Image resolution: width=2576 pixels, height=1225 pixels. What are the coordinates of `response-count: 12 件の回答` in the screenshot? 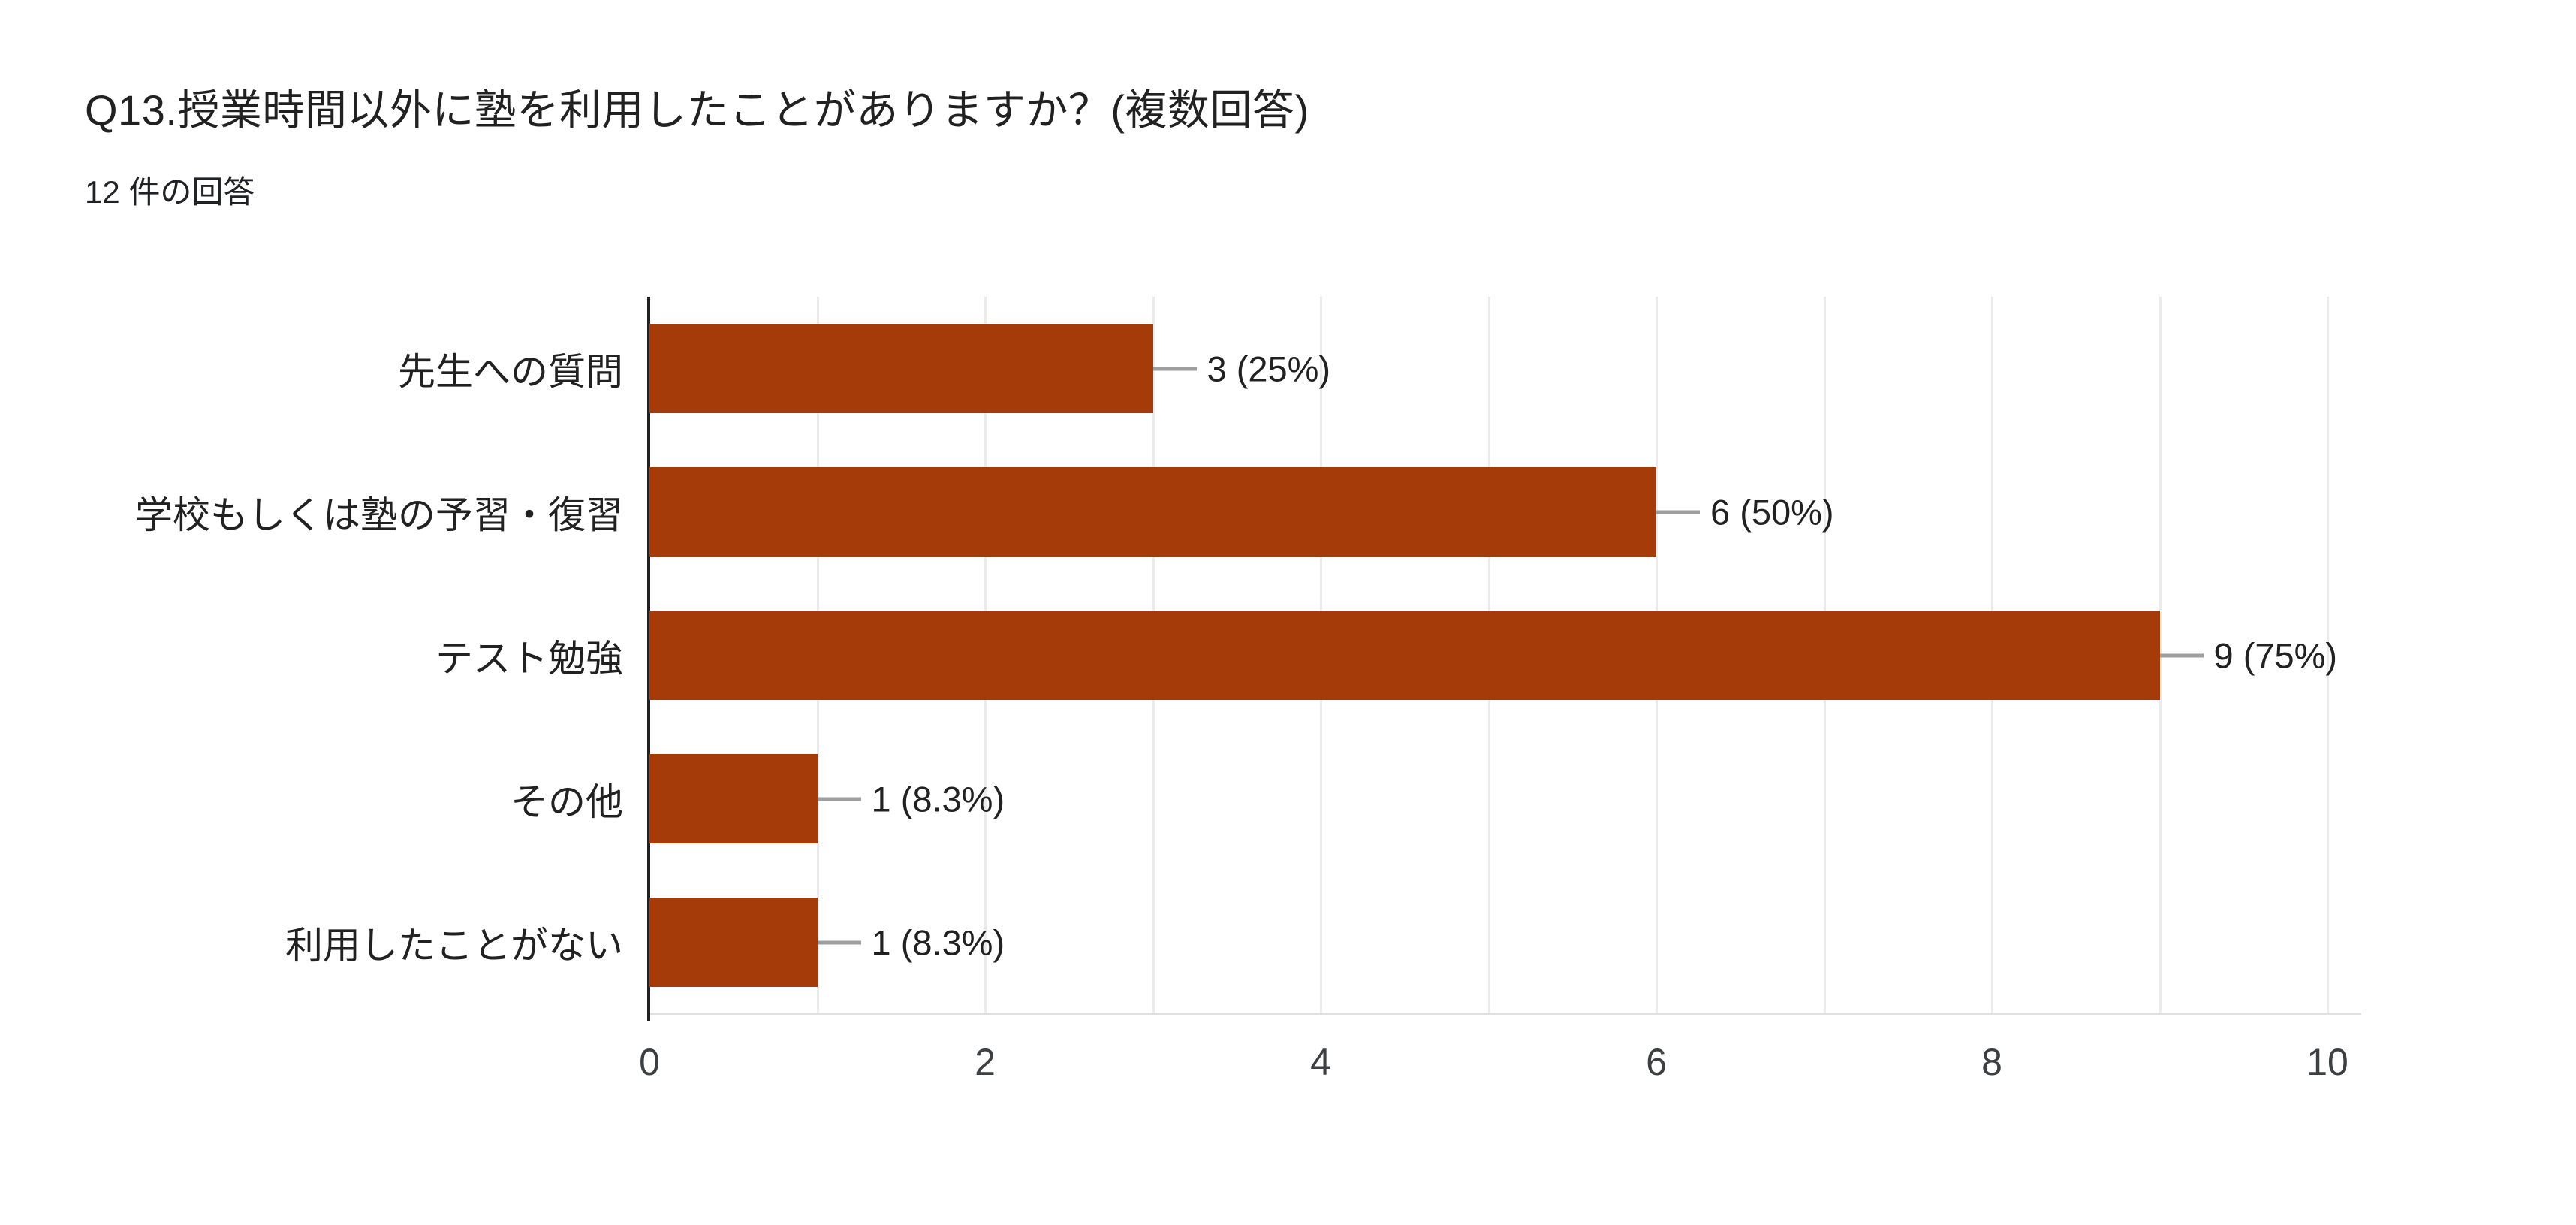 It's located at (170, 192).